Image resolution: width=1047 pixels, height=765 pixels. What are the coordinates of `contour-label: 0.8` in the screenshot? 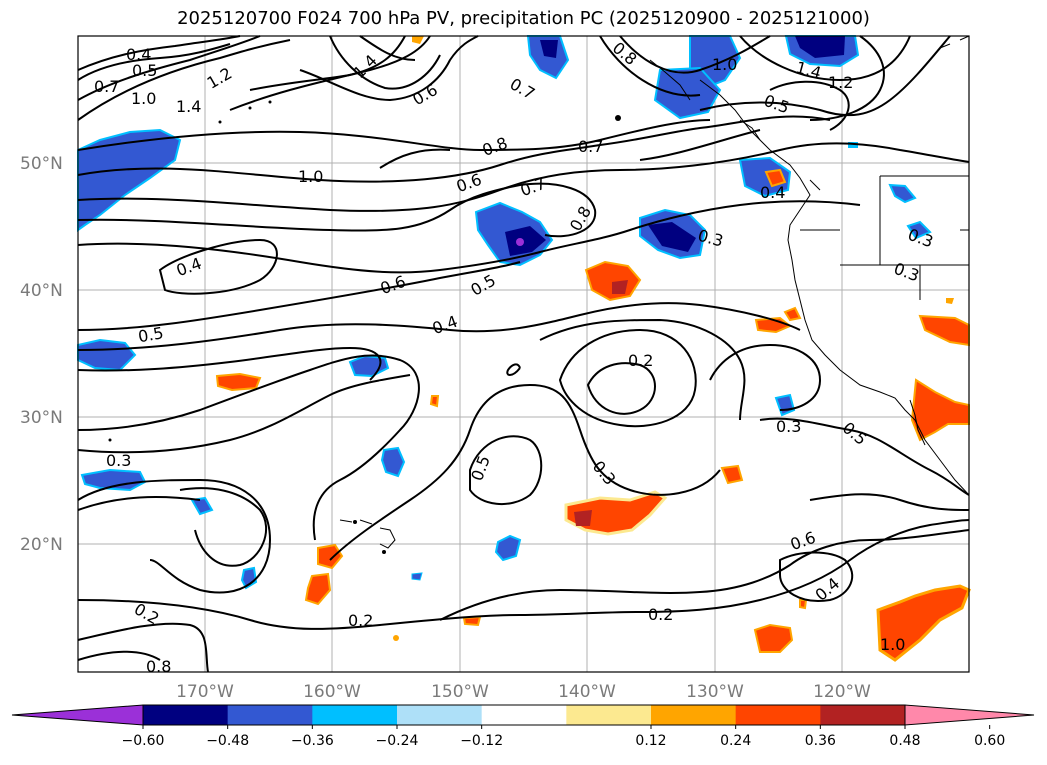 It's located at (158, 666).